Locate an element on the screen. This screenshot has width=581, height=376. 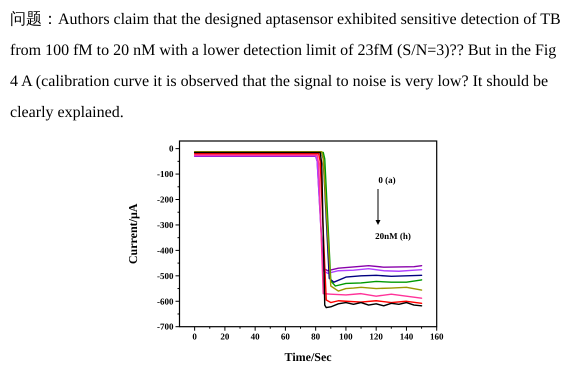
y-tick-label: 0 is located at coordinates (171, 149).